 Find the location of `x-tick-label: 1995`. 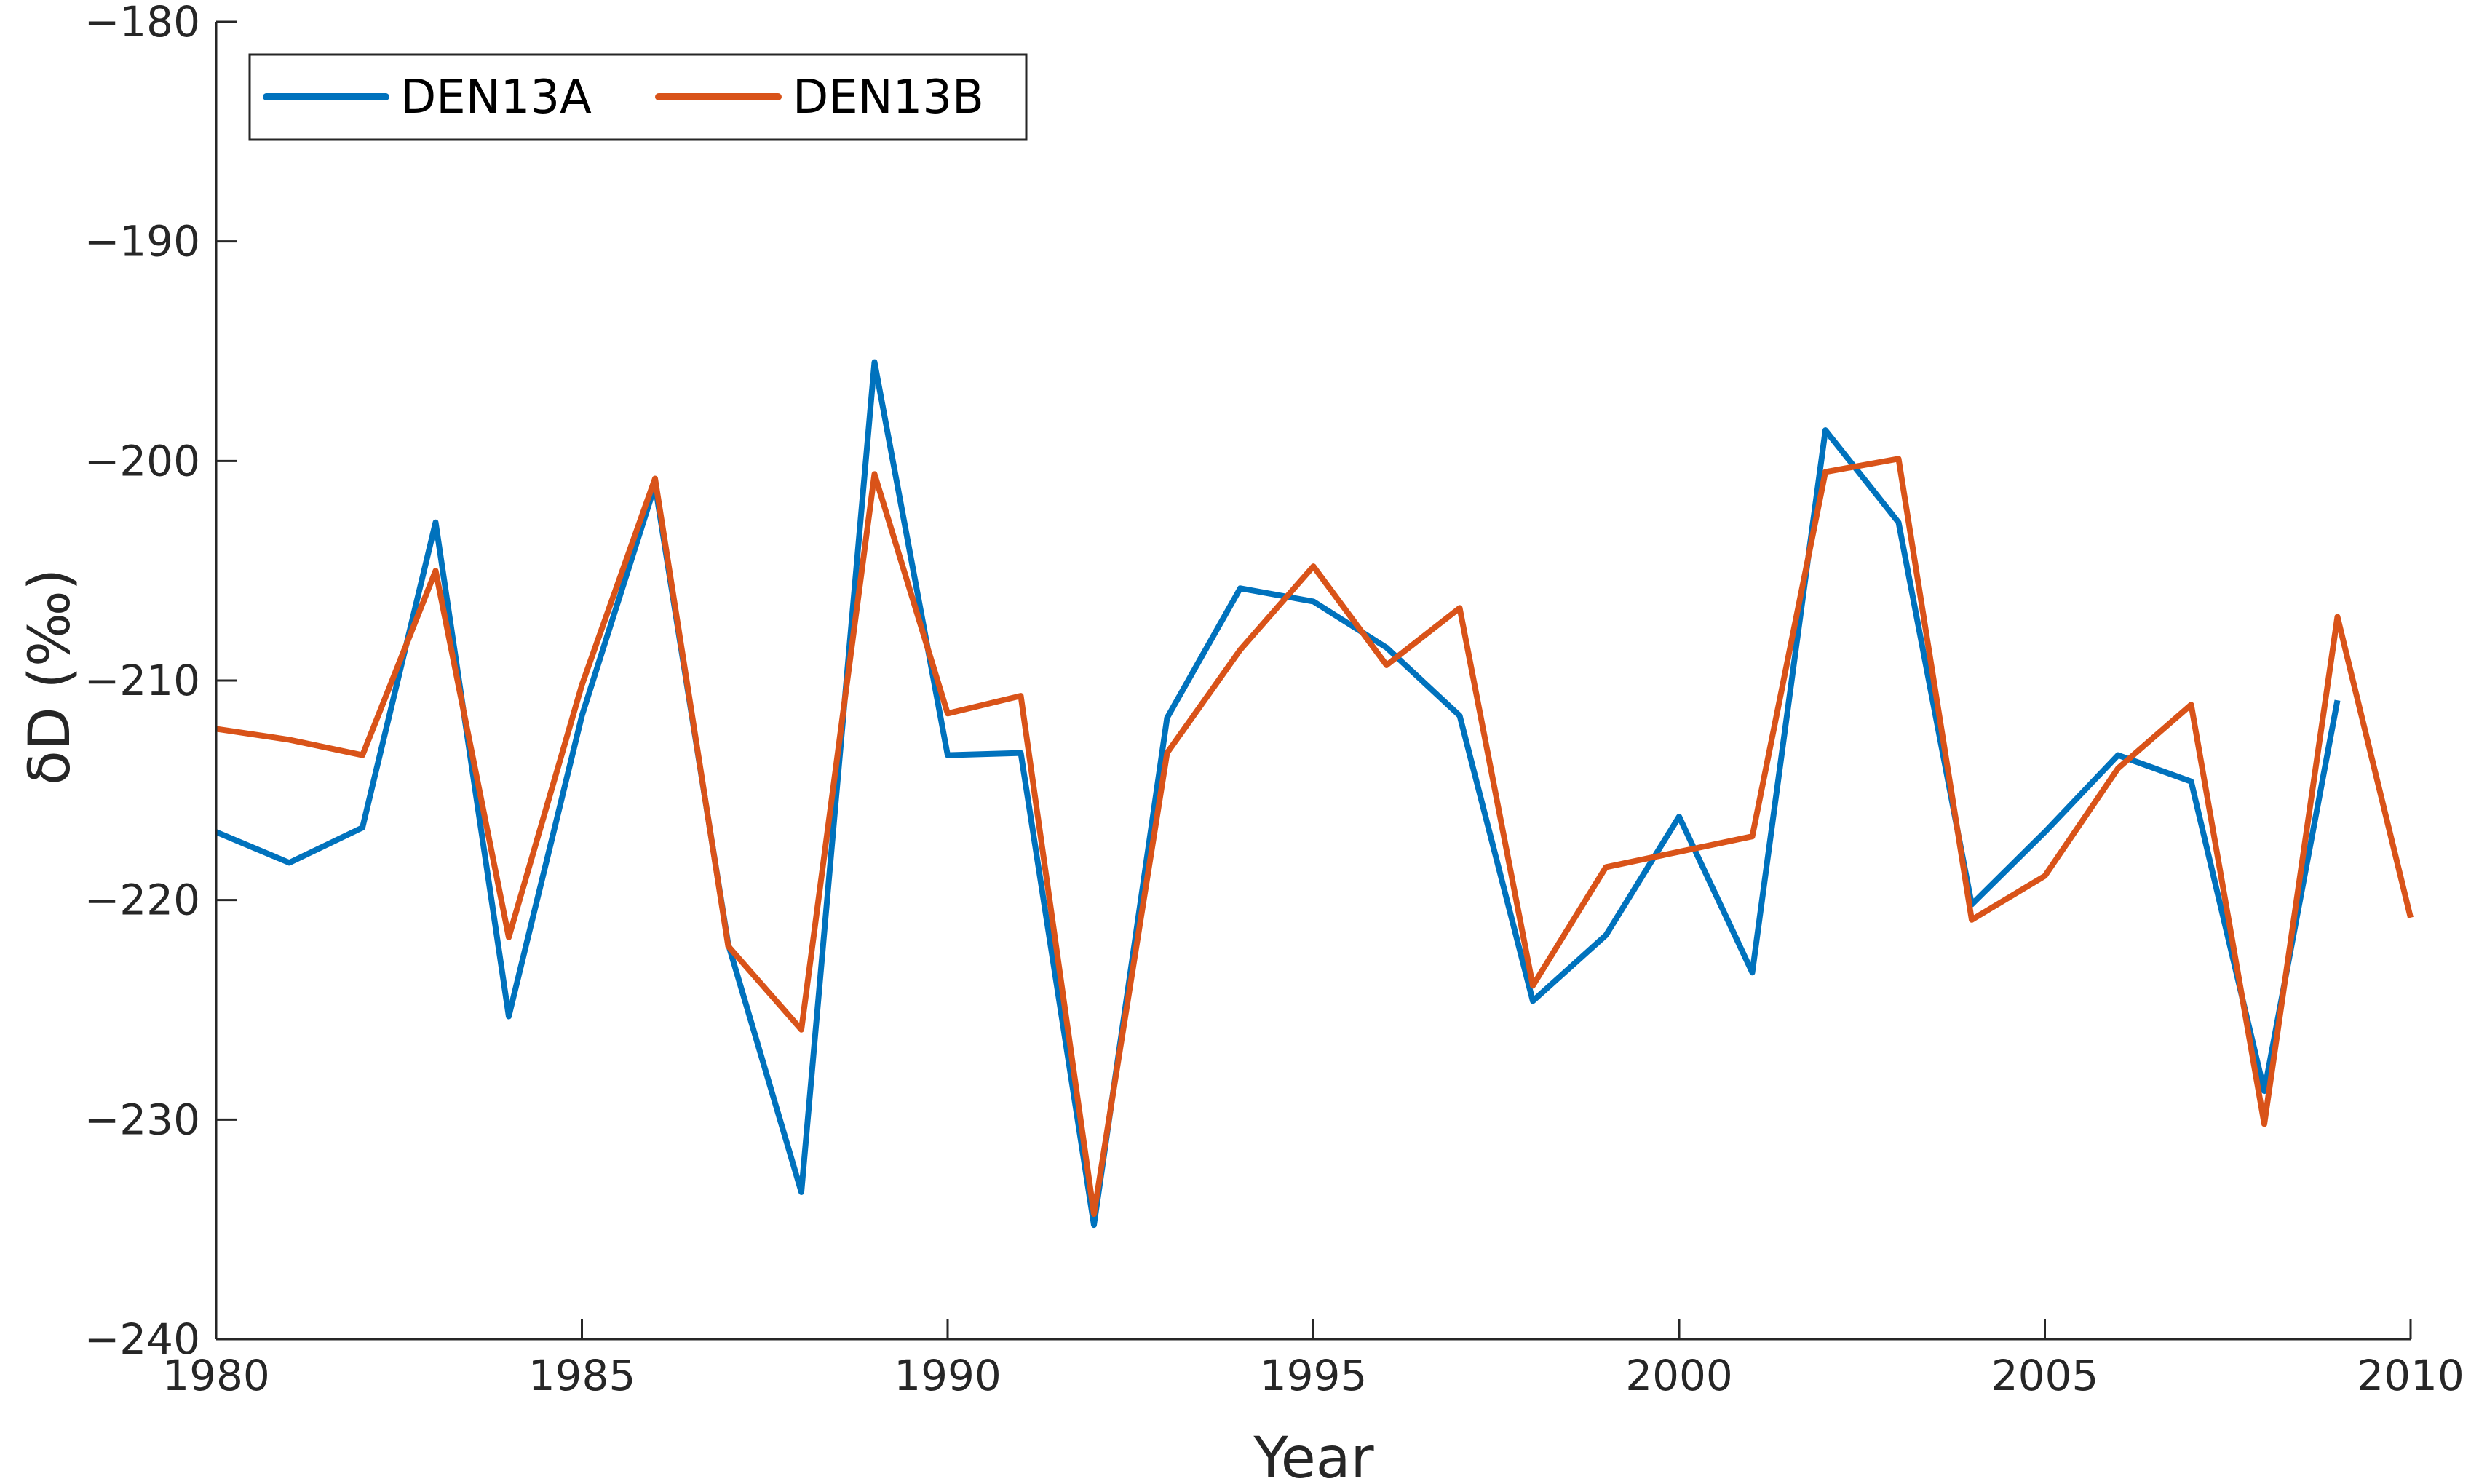

x-tick-label: 1995 is located at coordinates (1314, 1375).